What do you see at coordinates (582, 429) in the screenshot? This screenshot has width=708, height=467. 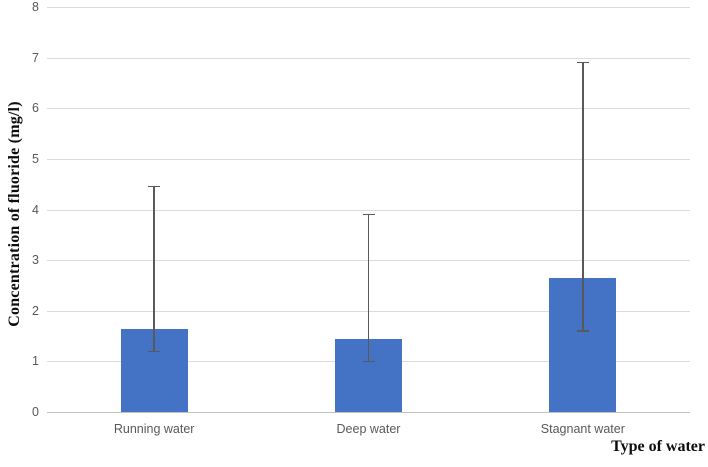 I see `category-label-stagnant-water: Stagnant water` at bounding box center [582, 429].